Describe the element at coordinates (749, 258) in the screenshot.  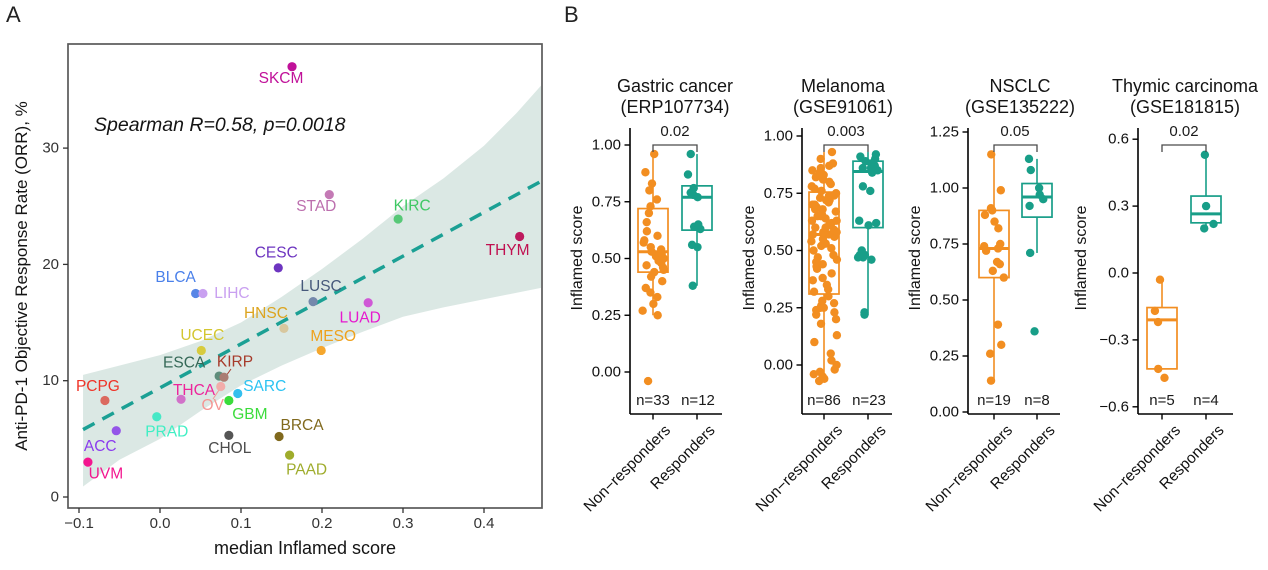
I see `boxplot-y-axis-title-melanoma: Inflamed score` at that location.